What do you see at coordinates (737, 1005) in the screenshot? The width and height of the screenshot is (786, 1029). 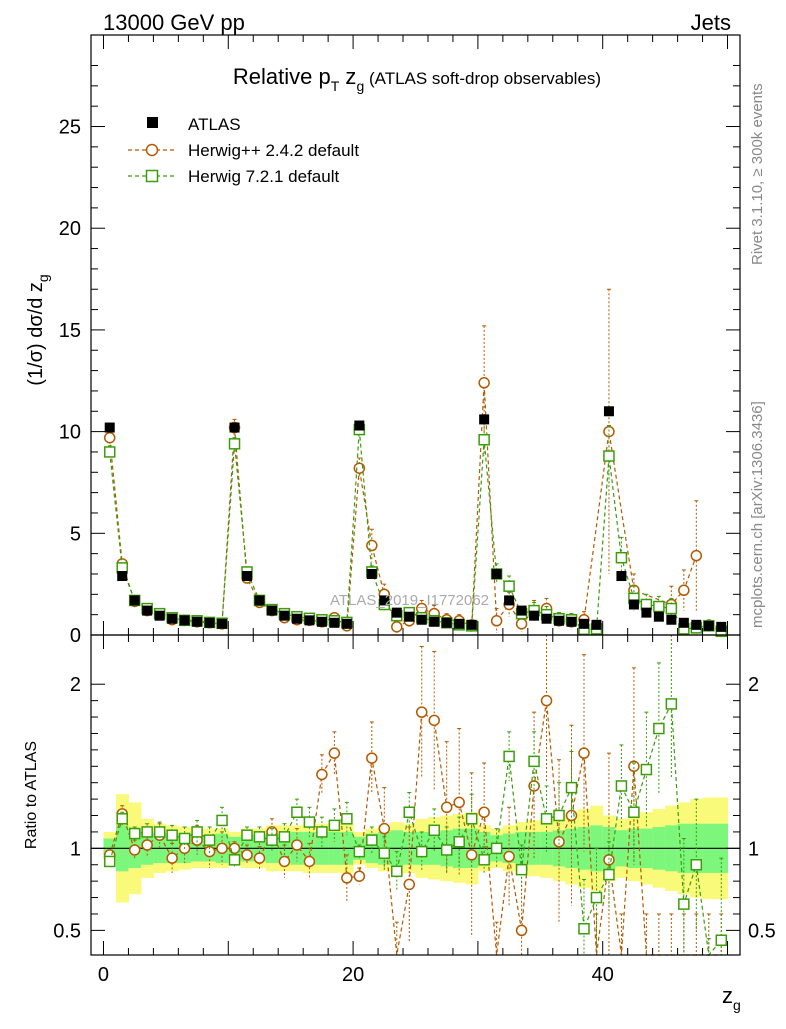 I see `x-label-sub: g` at bounding box center [737, 1005].